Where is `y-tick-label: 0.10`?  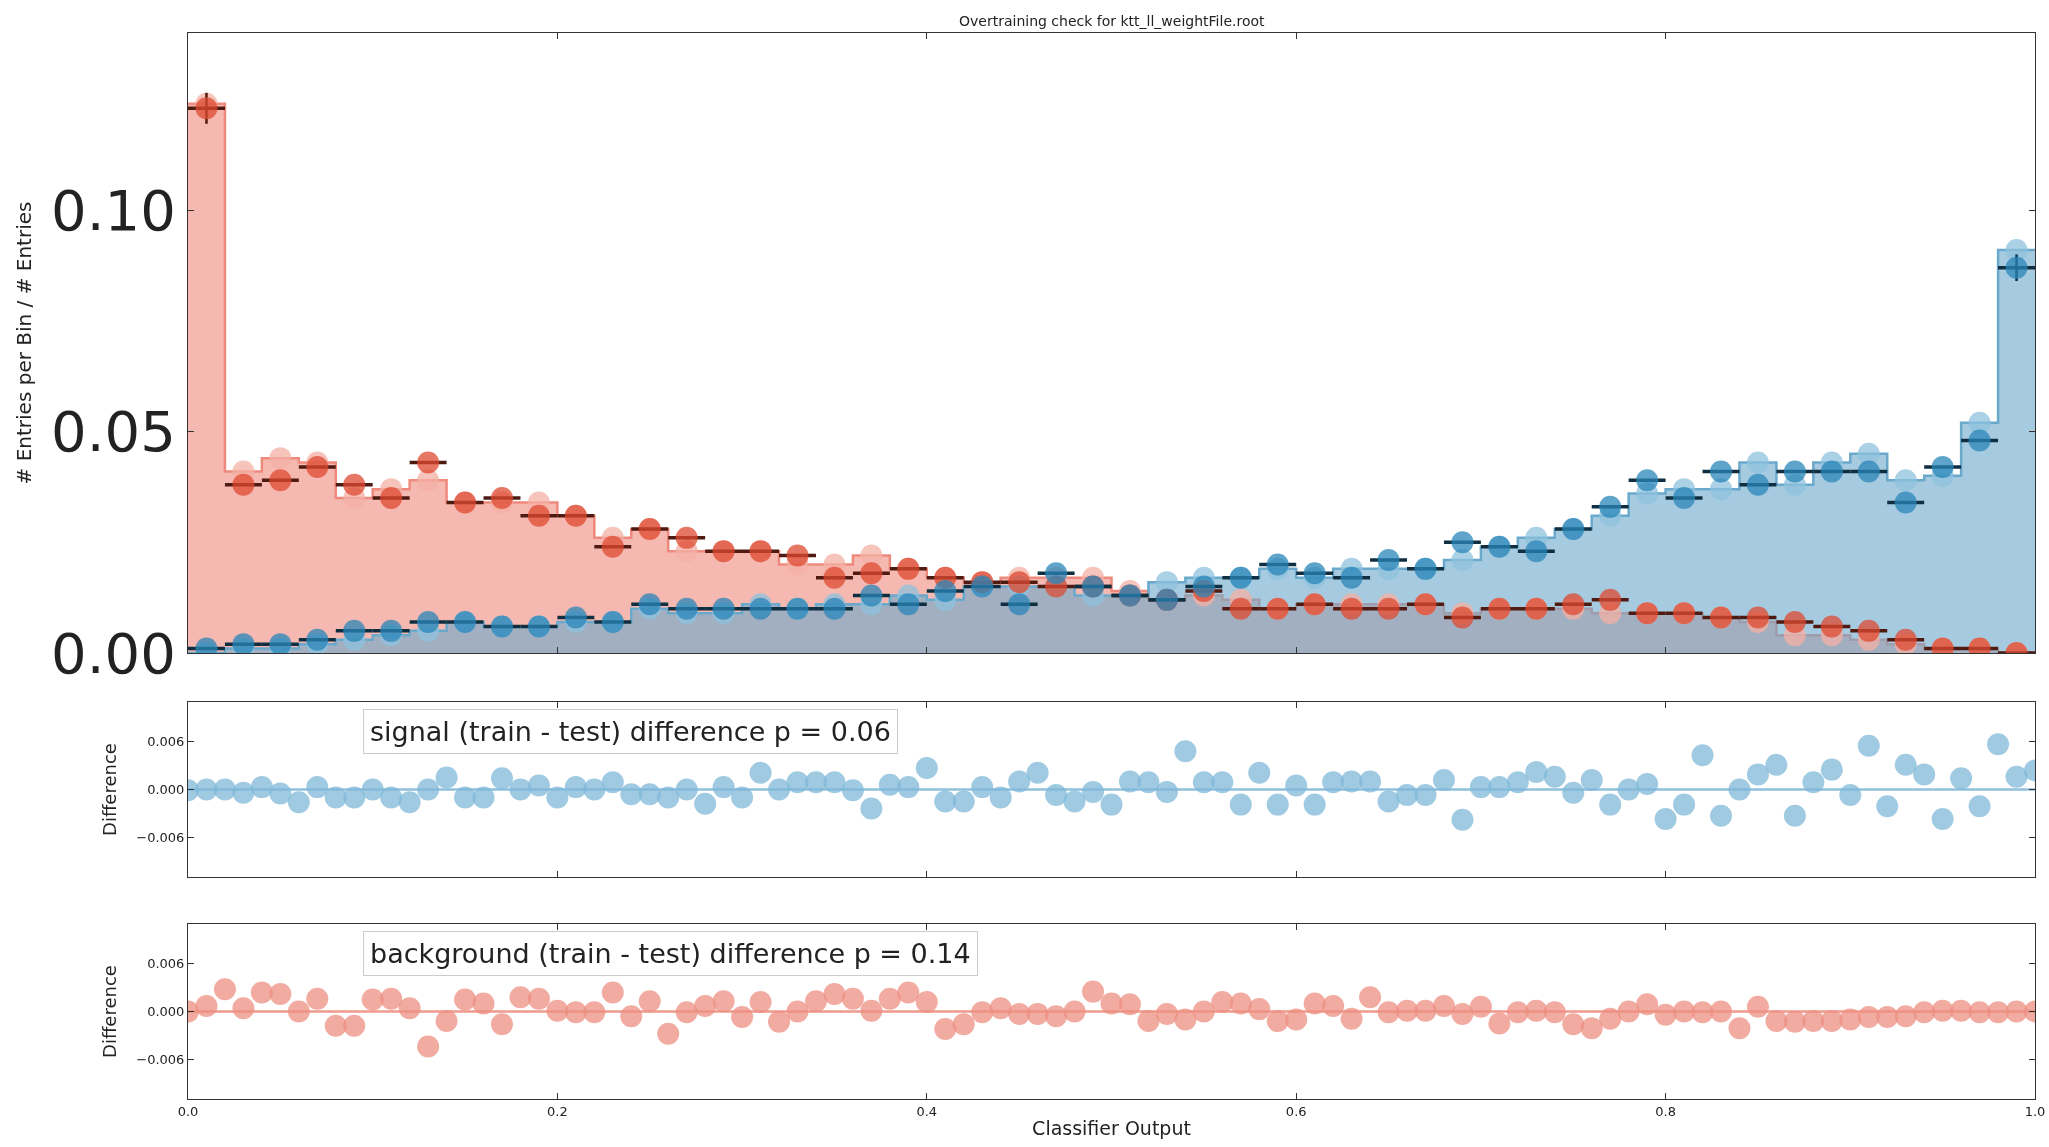
y-tick-label: 0.10 is located at coordinates (113, 210).